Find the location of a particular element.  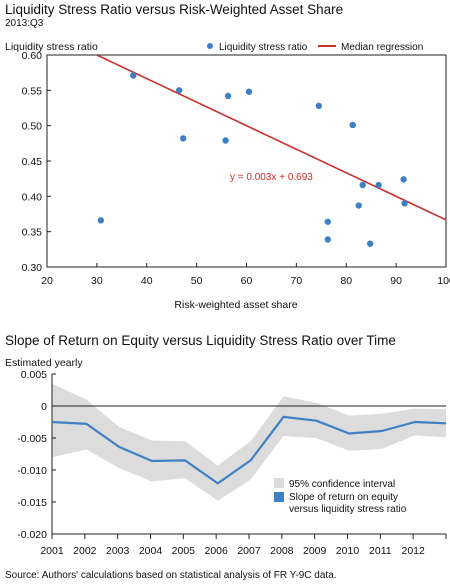

x-tick-label: 2011 is located at coordinates (380, 551).